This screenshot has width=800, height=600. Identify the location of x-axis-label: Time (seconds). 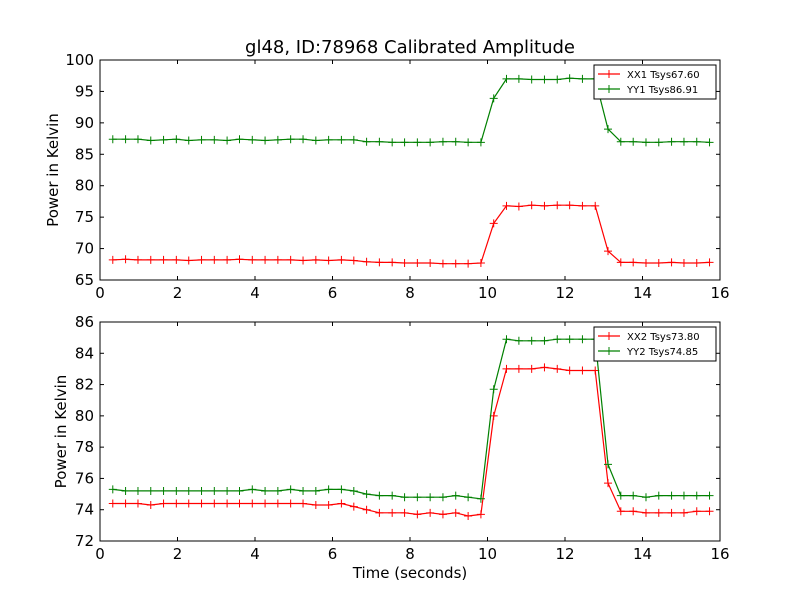
(410, 573).